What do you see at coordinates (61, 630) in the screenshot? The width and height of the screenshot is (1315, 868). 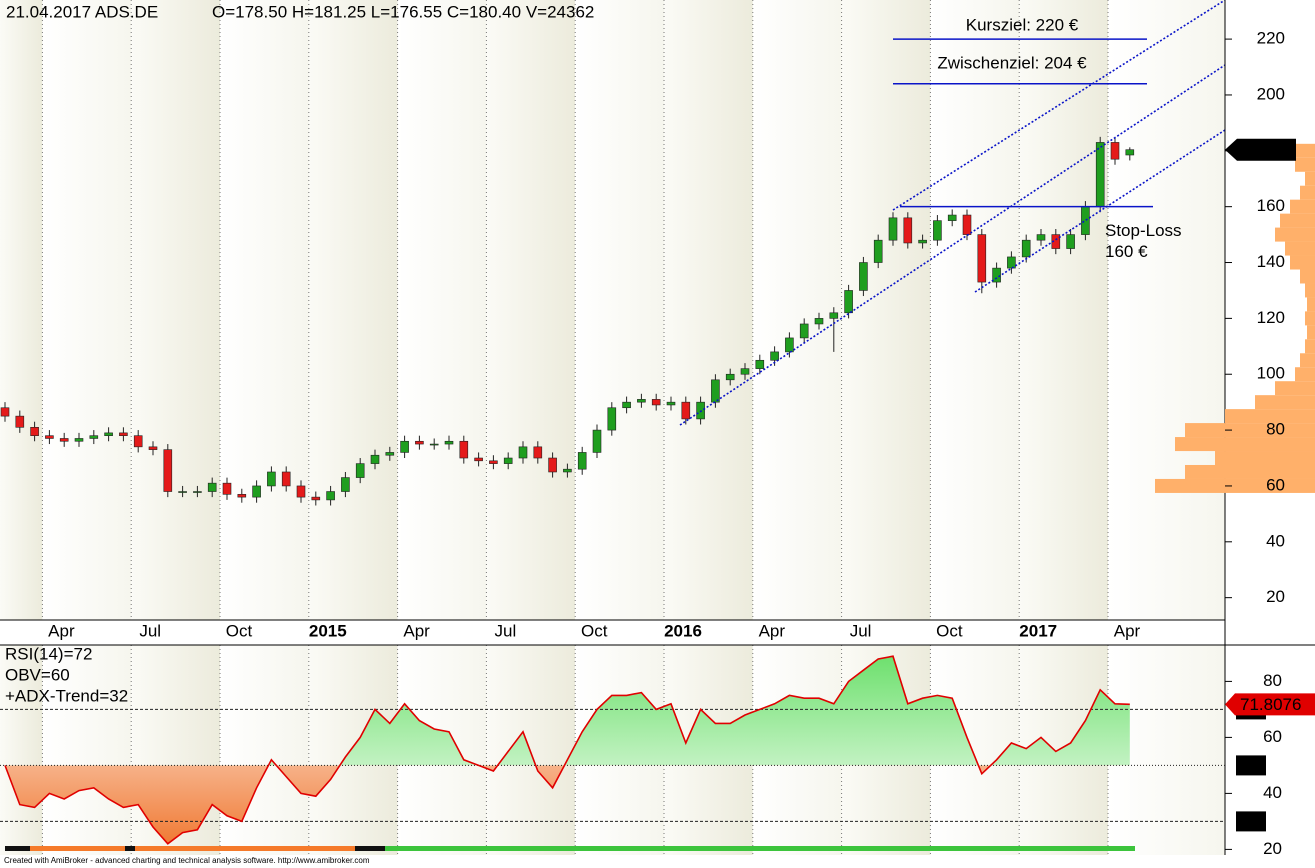 I see `x-tick-label: Apr` at bounding box center [61, 630].